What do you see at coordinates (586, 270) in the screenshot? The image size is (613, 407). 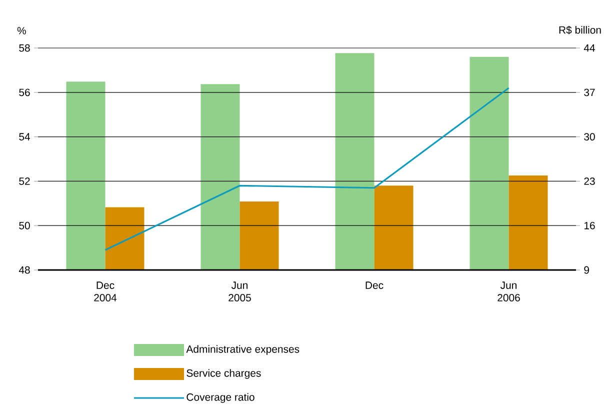 I see `y2-tick-label: 9` at bounding box center [586, 270].